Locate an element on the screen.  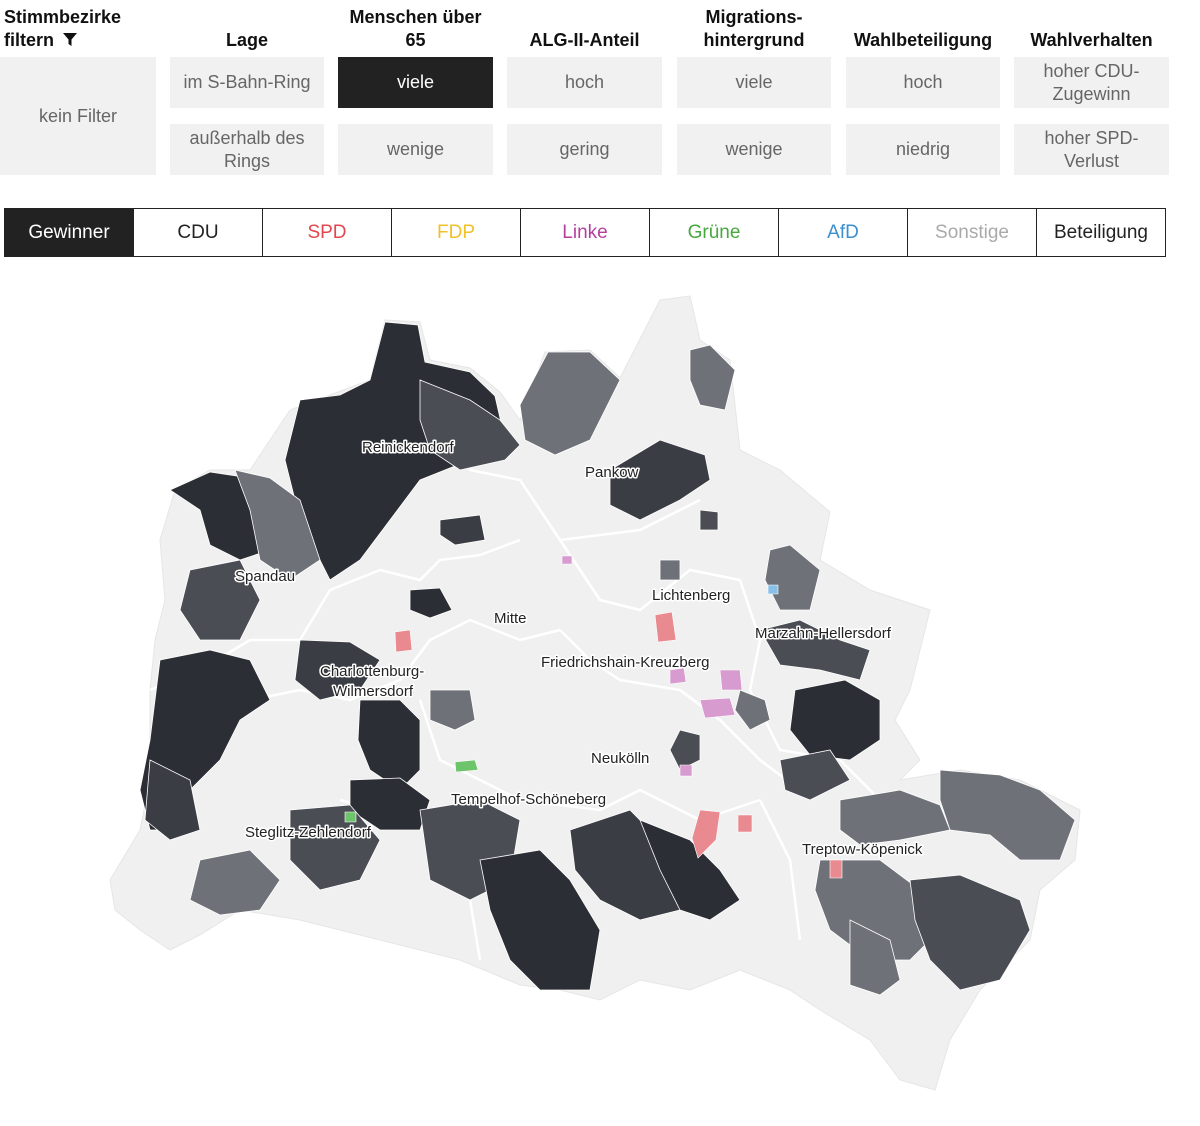
district-label: Steglitz-Zehlendorf is located at coordinates (308, 832).